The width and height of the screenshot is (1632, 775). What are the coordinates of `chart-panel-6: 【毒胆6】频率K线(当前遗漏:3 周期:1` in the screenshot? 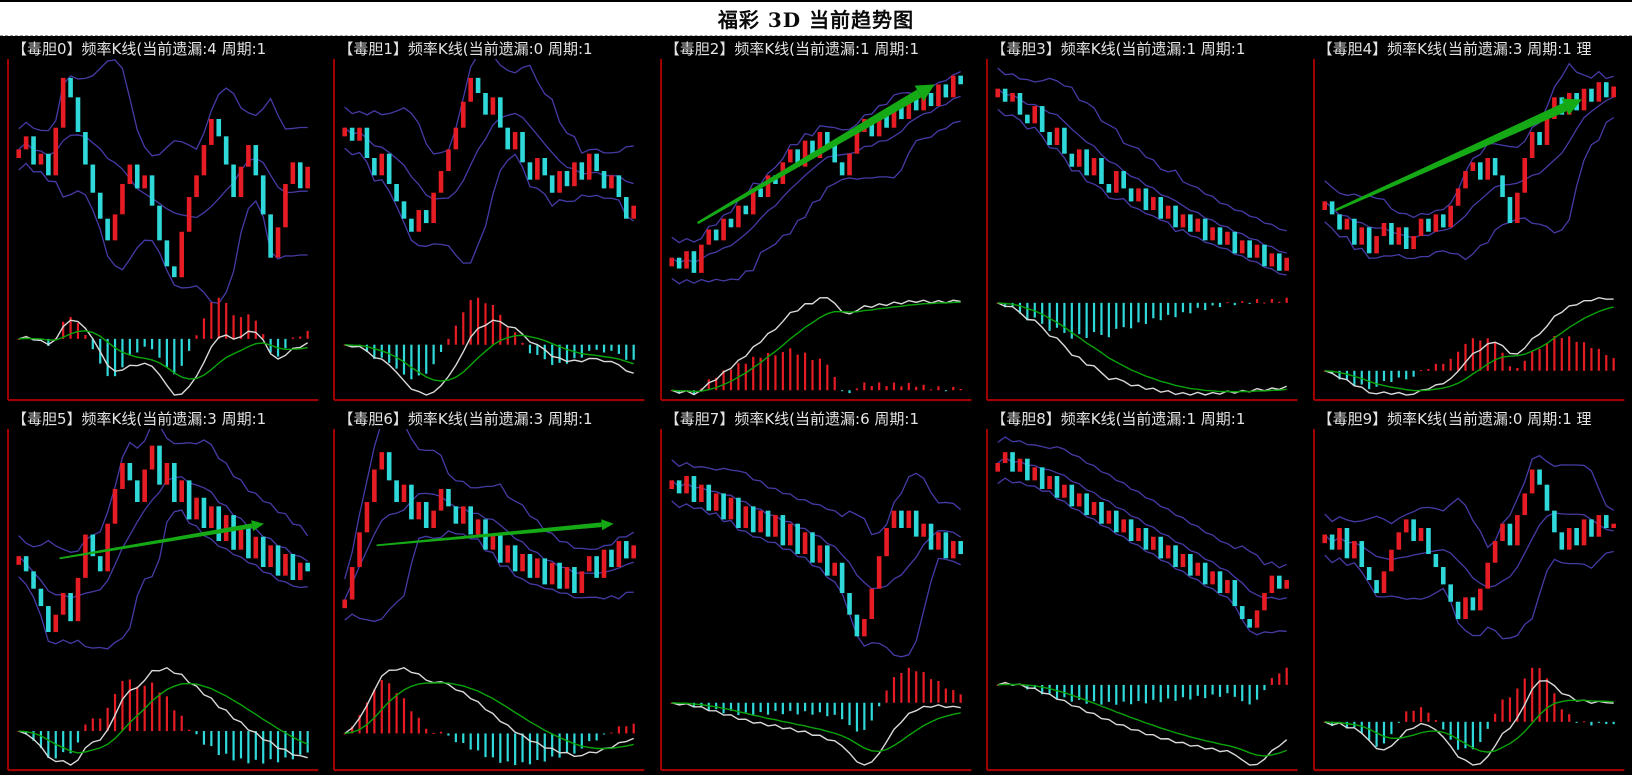 It's located at (489, 590).